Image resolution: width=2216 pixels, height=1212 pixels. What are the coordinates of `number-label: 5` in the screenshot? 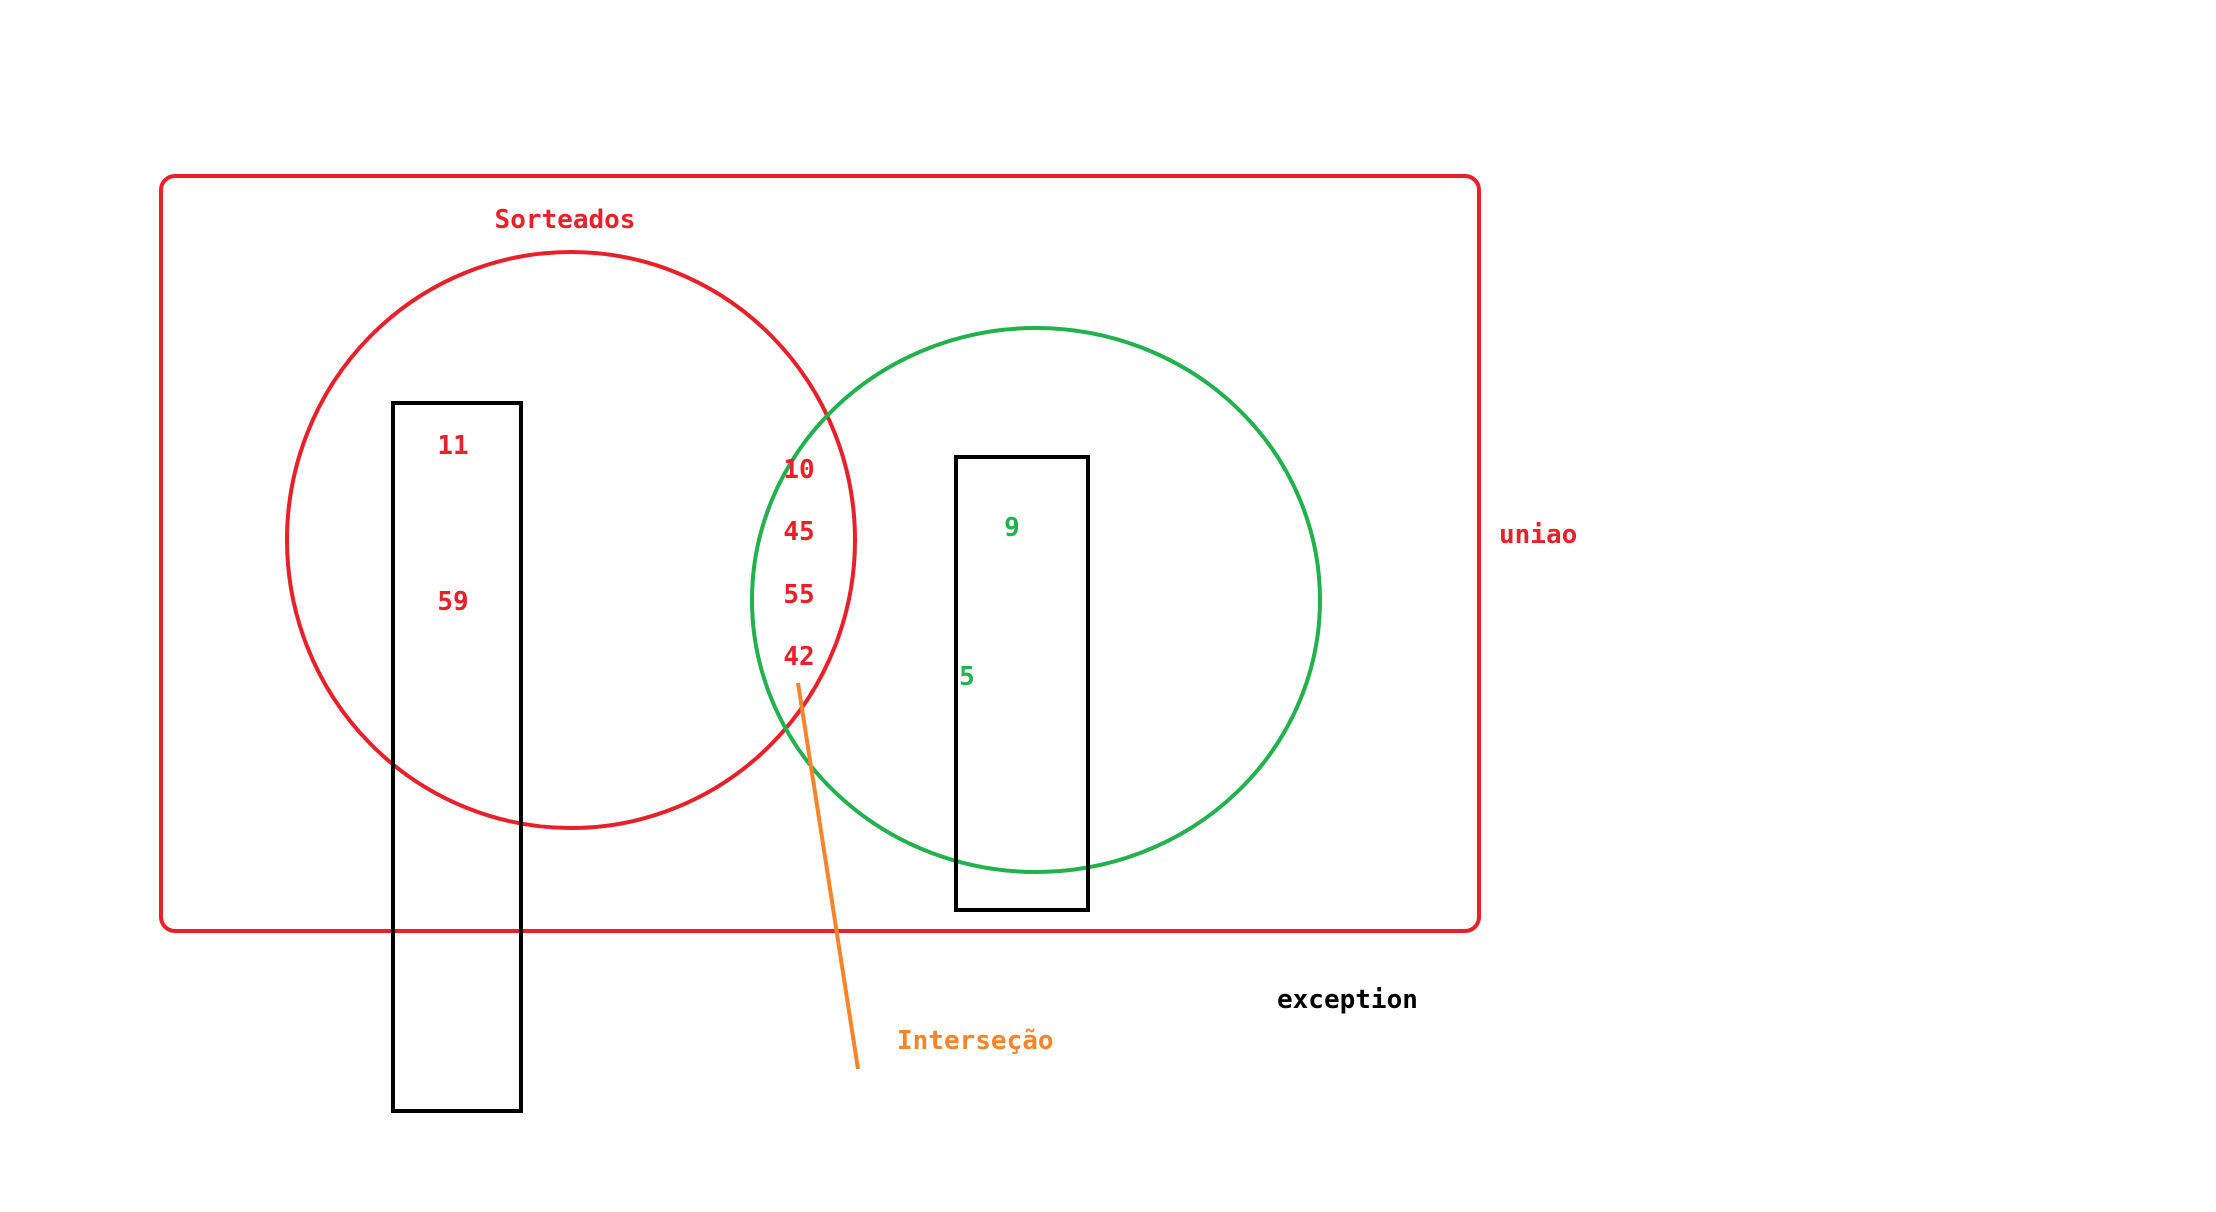 It's located at (967, 677).